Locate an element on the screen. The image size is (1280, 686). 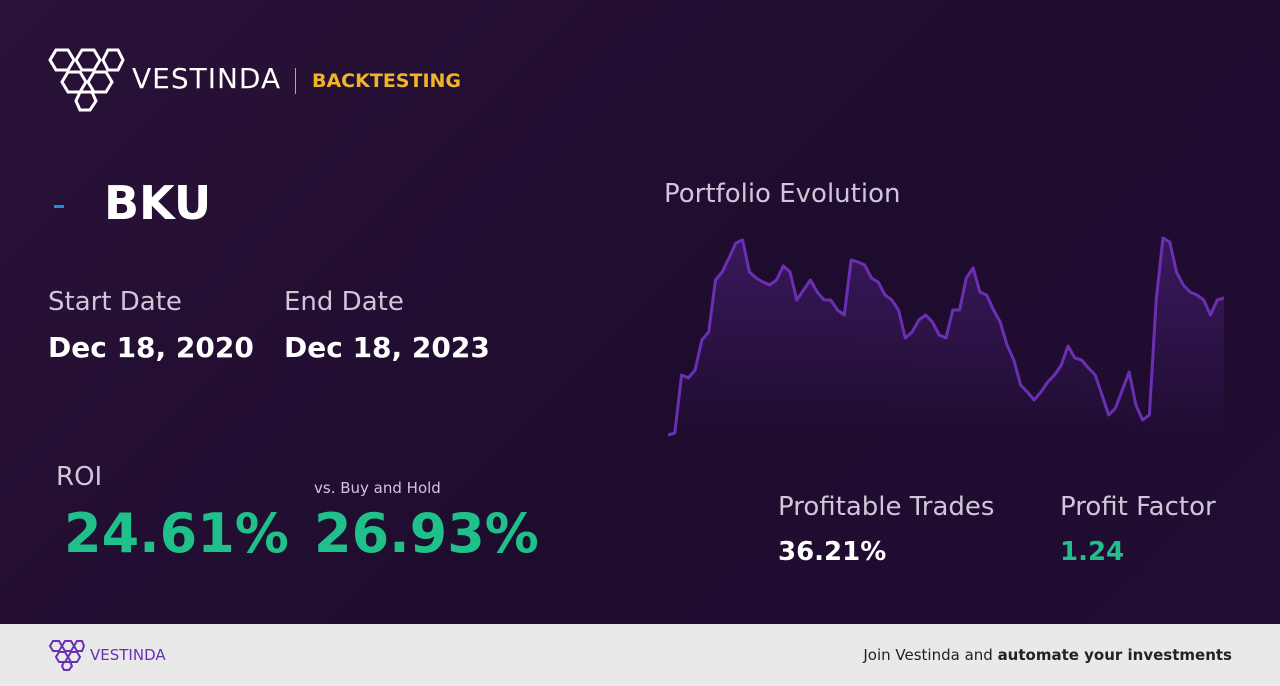
start-value: Dec 18, 2020 is located at coordinates (151, 347).